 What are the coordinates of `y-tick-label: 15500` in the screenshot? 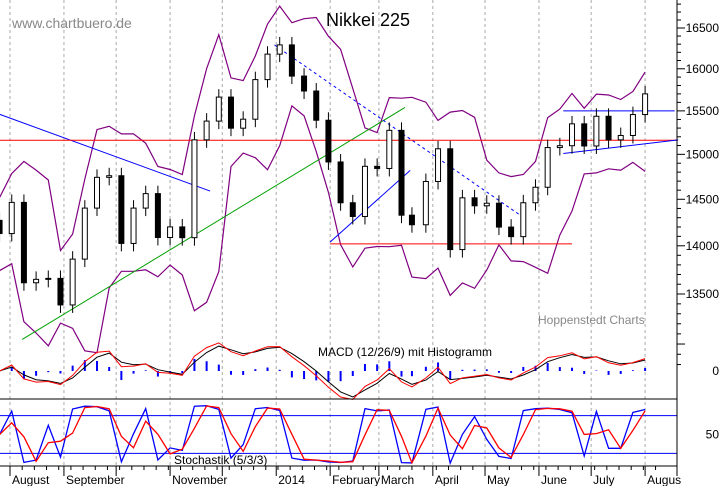 It's located at (703, 111).